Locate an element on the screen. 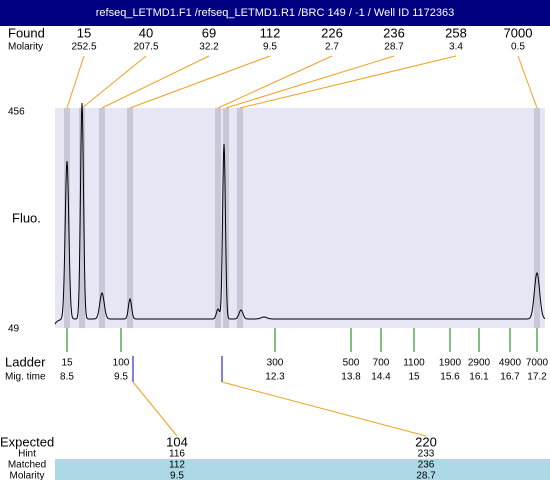 This screenshot has height=480, width=550. mig-time-value: 14.4 is located at coordinates (381, 377).